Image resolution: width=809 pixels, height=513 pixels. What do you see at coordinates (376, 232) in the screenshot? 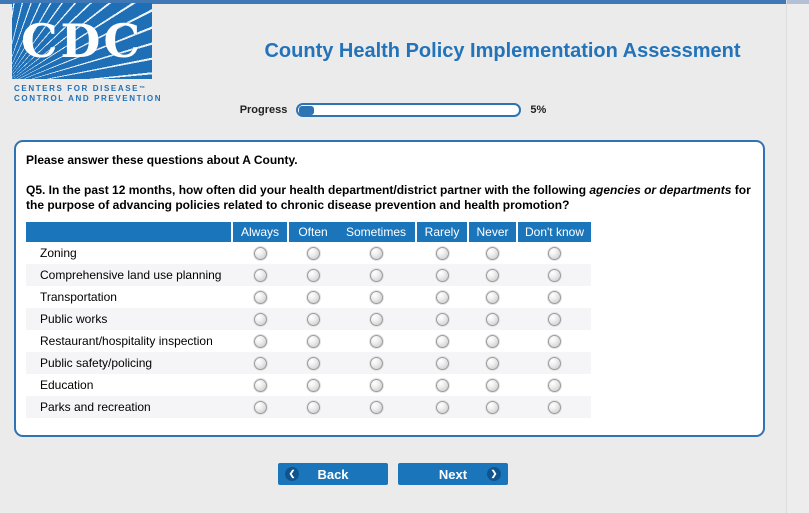
I see `column-header: Sometimes` at bounding box center [376, 232].